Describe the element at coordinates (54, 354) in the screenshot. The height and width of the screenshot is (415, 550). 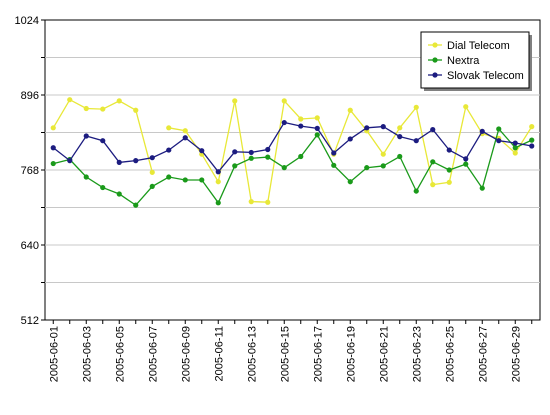
I see `x-tick-label: 2005-06-01` at that location.